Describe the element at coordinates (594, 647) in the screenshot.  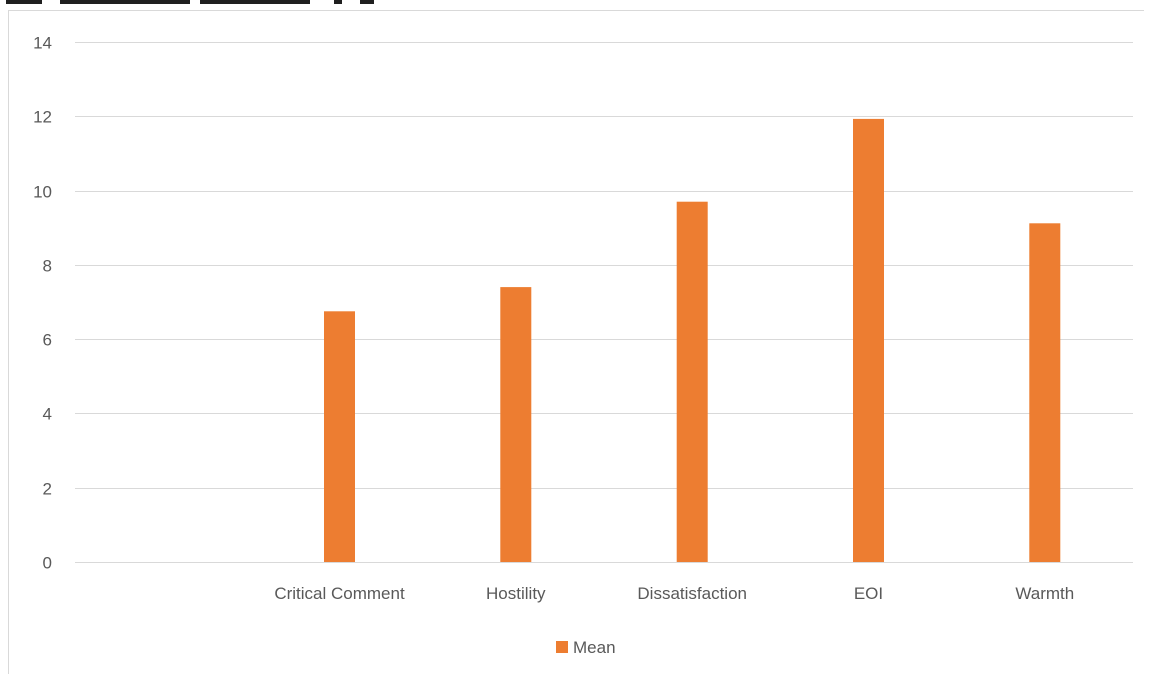
I see `legend-label-mean: Mean` at that location.